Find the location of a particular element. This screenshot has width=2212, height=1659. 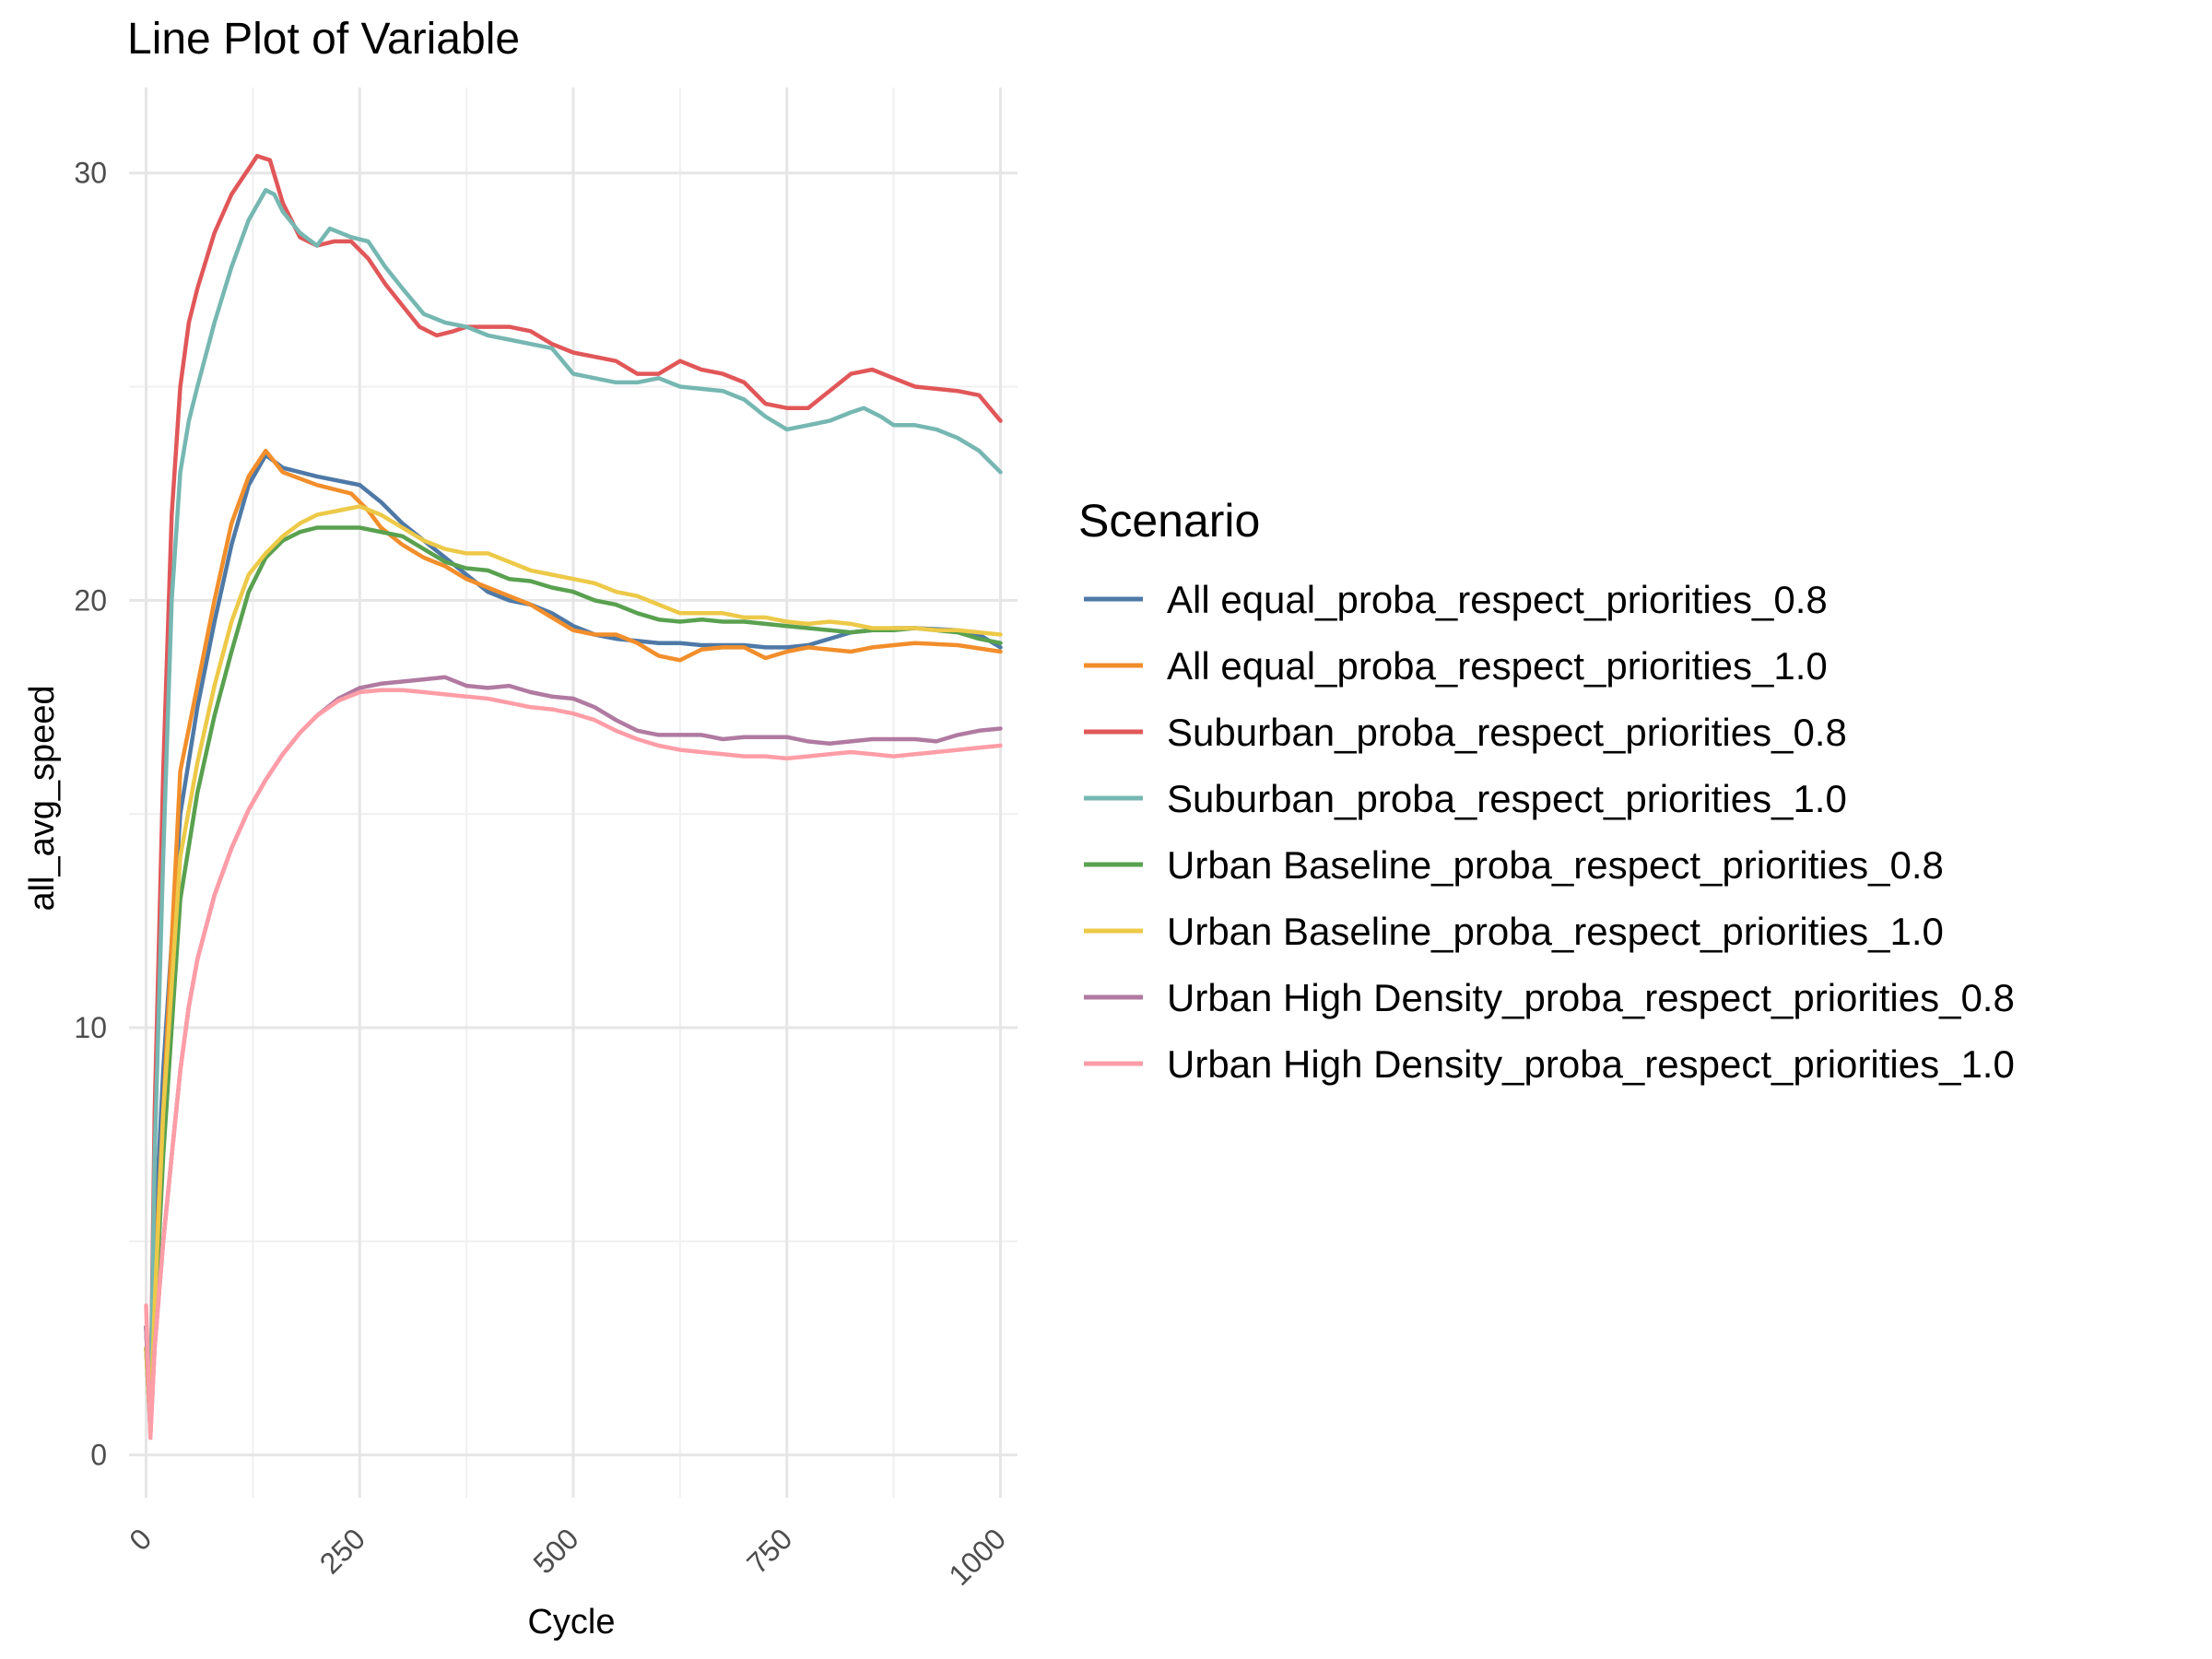

y-axis-label: all_avg_speed is located at coordinates (42, 798).